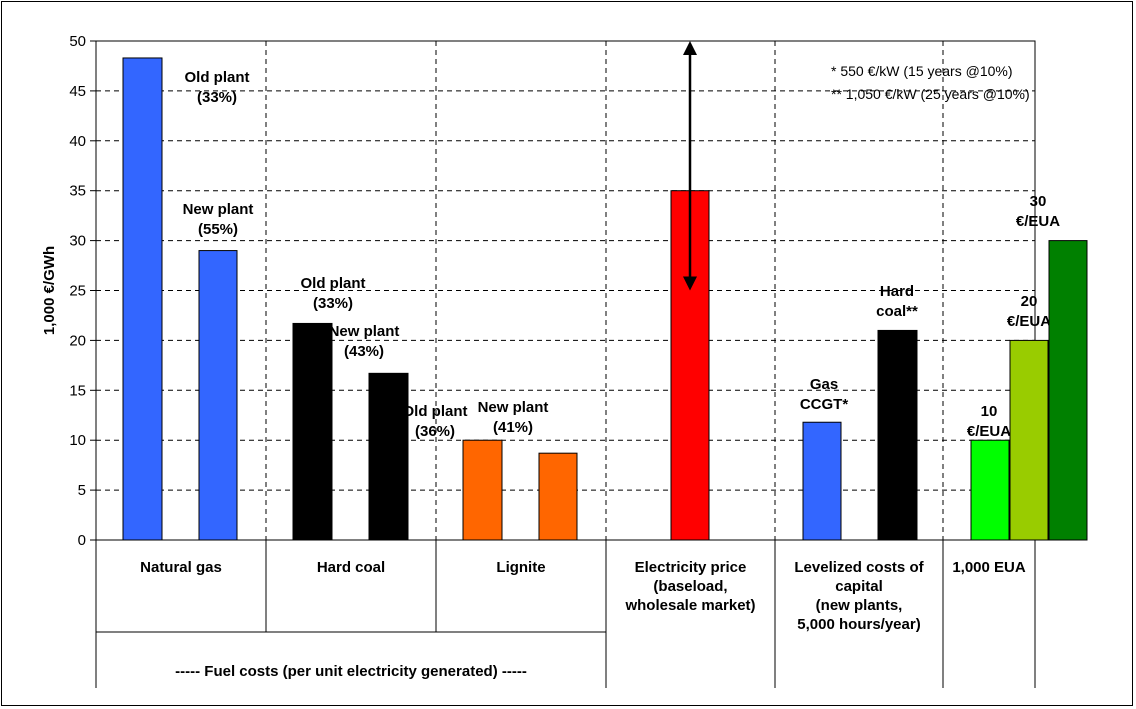 Image resolution: width=1136 pixels, height=709 pixels. Describe the element at coordinates (77, 291) in the screenshot. I see `y-tick-label: 25` at that location.